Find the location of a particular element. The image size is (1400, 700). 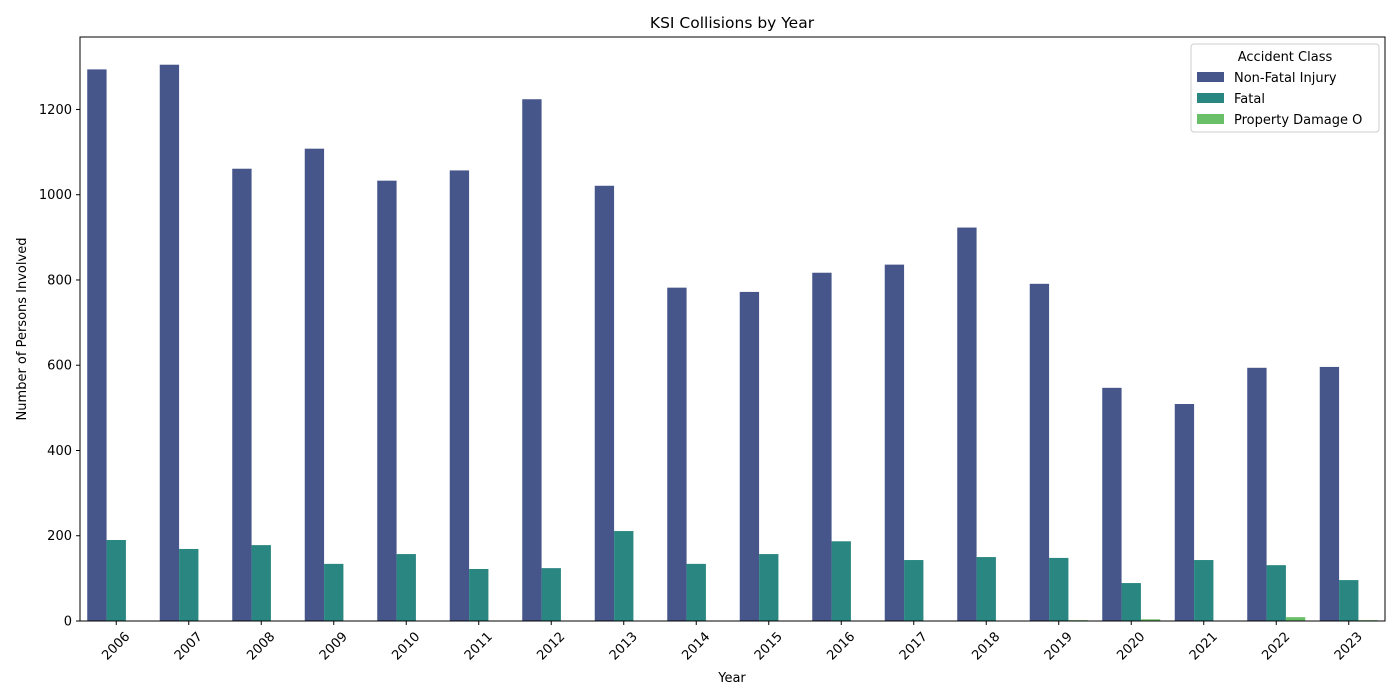

bar-fatal-2016 is located at coordinates (841, 581).